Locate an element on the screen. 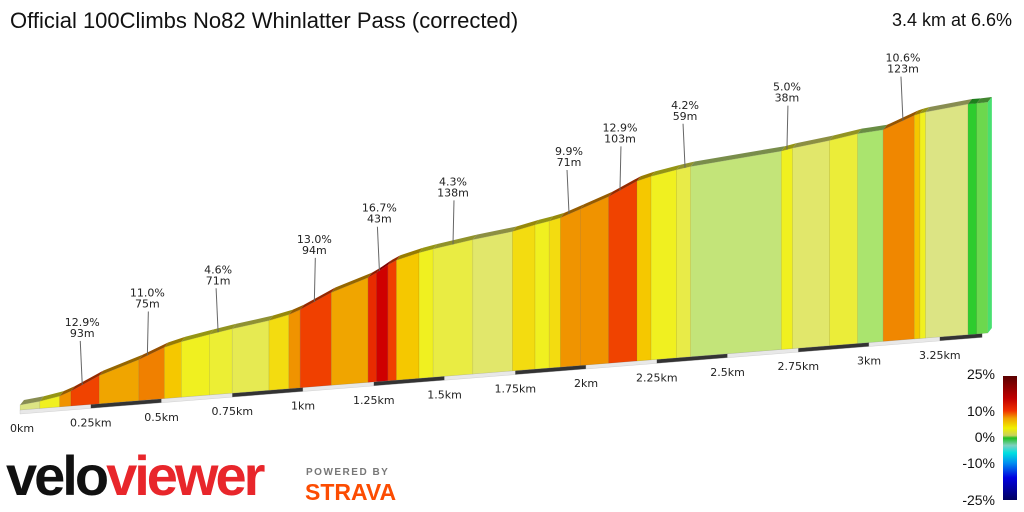 Image resolution: width=1024 pixels, height=512 pixels. annotation-gradient: 4.2% is located at coordinates (685, 105).